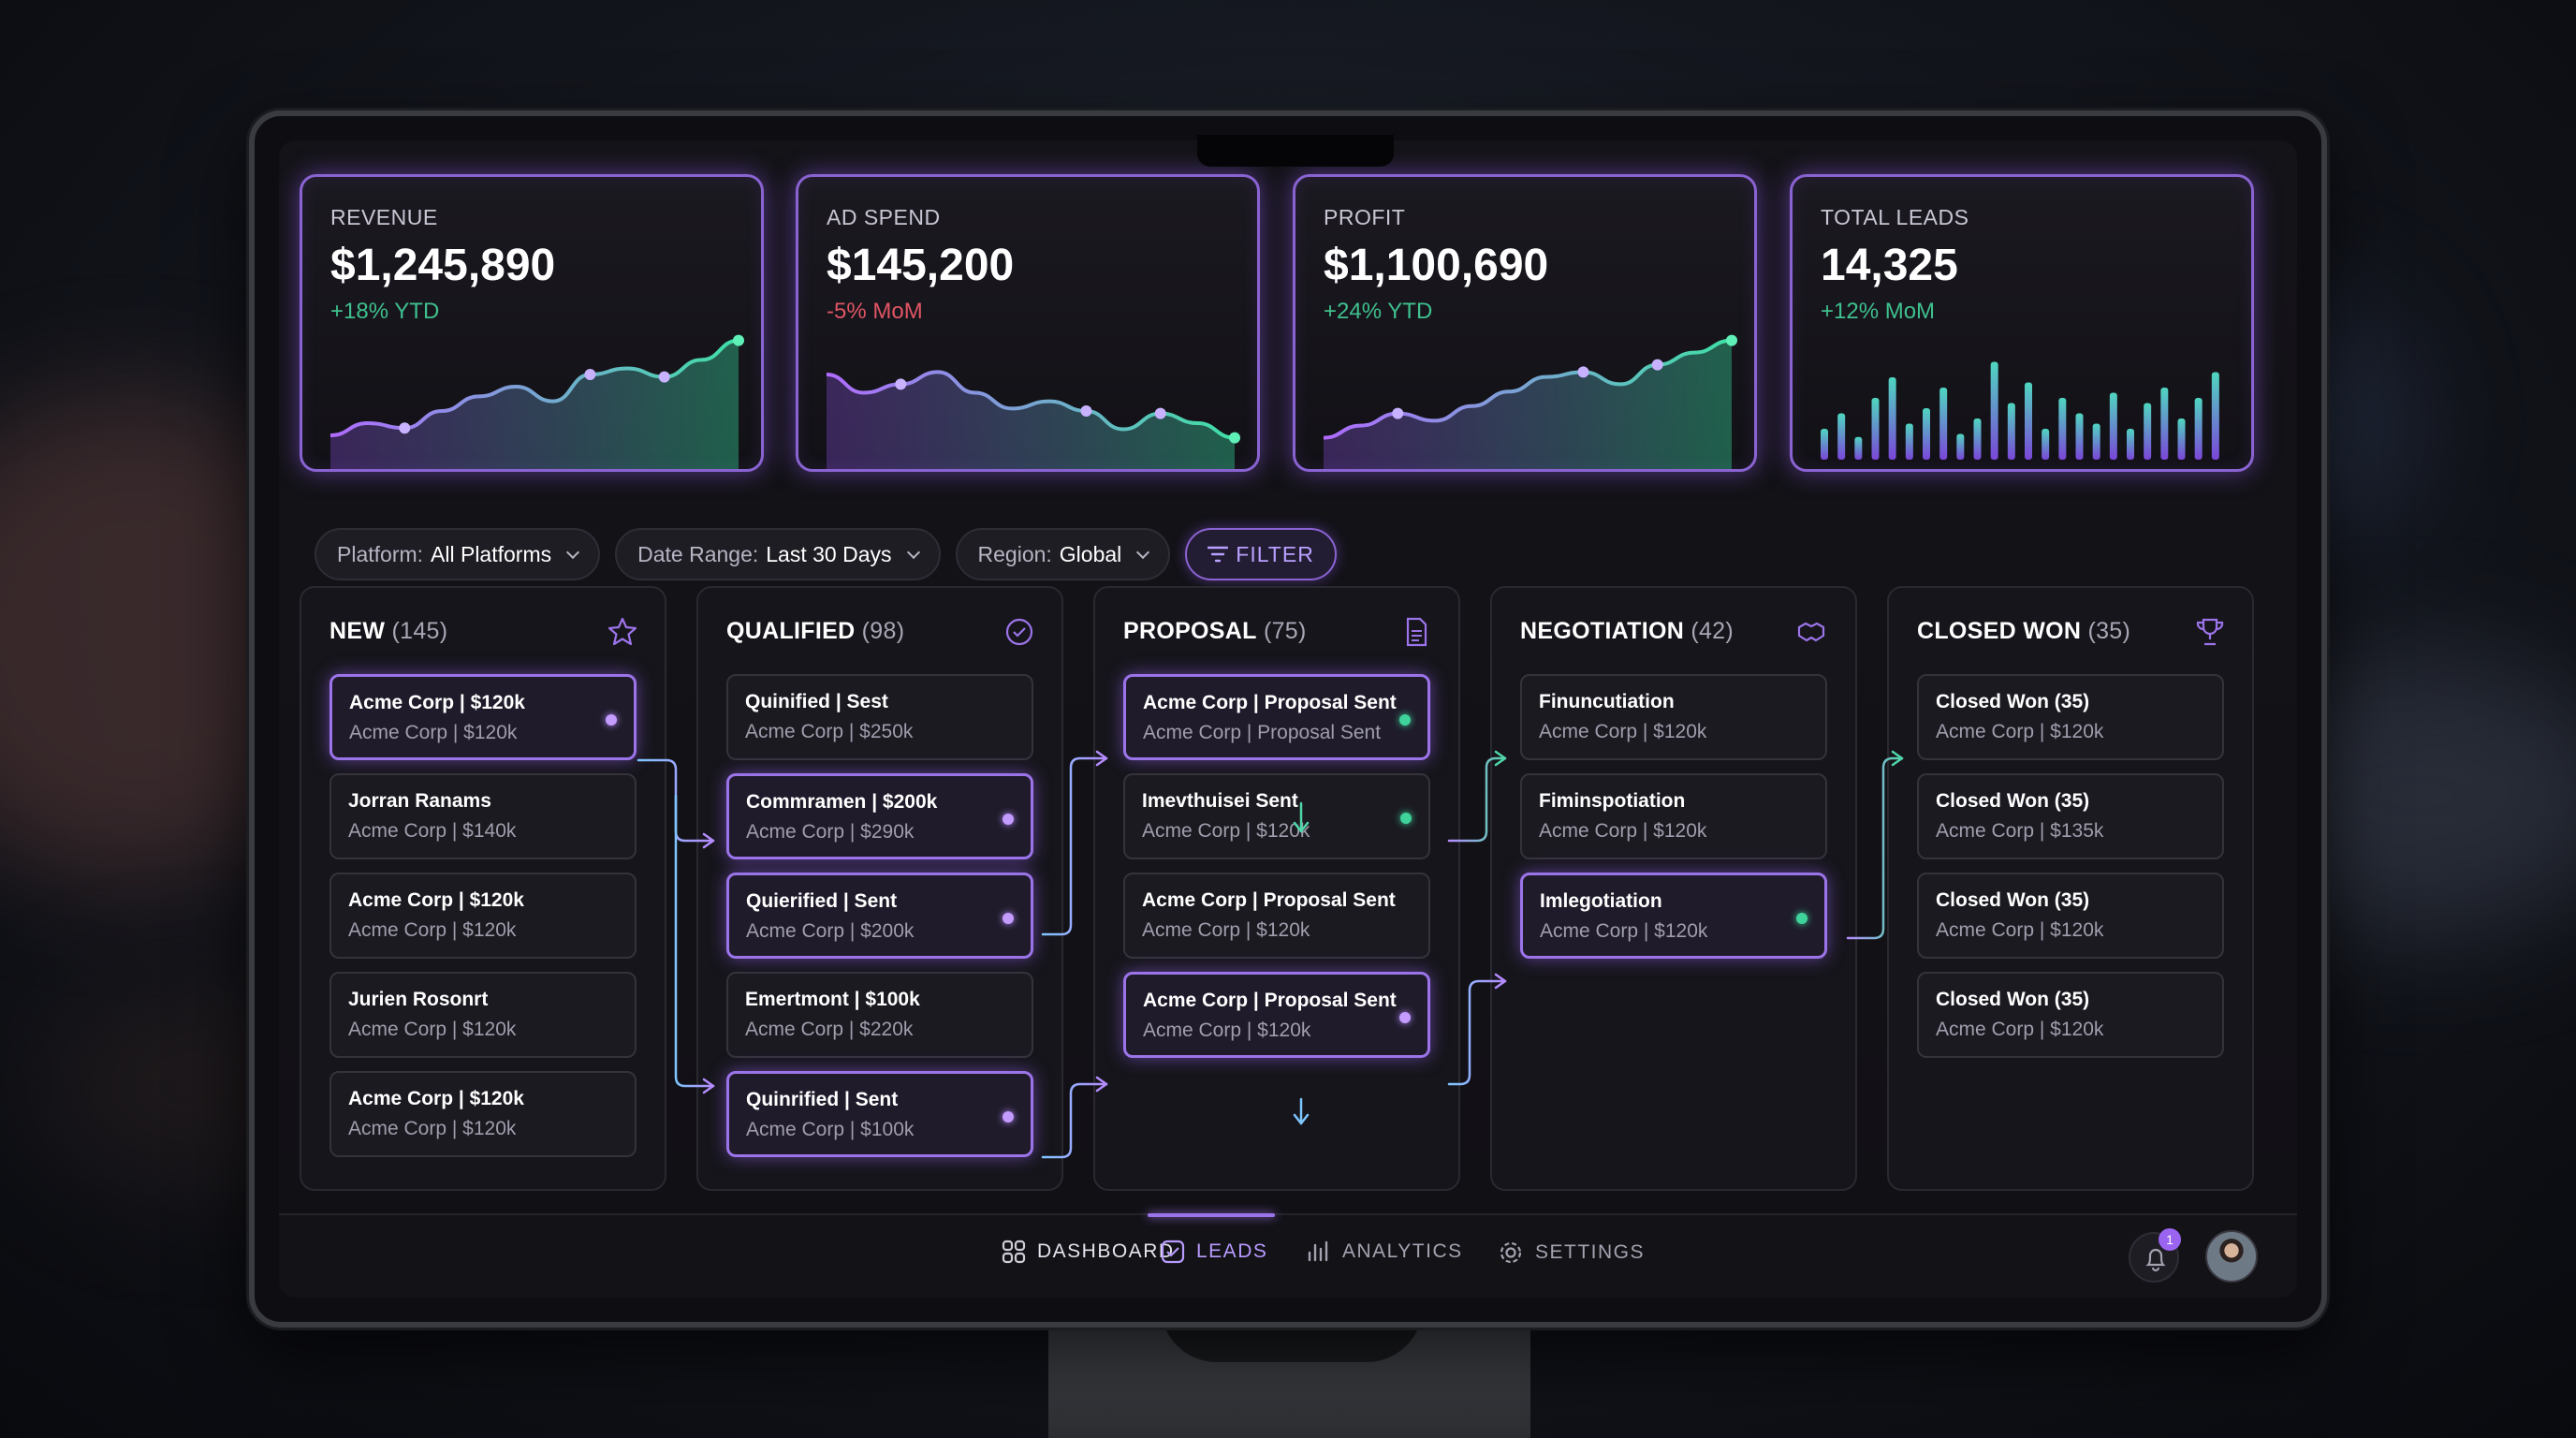  Describe the element at coordinates (883, 631) in the screenshot. I see `column-count: (98)` at that location.